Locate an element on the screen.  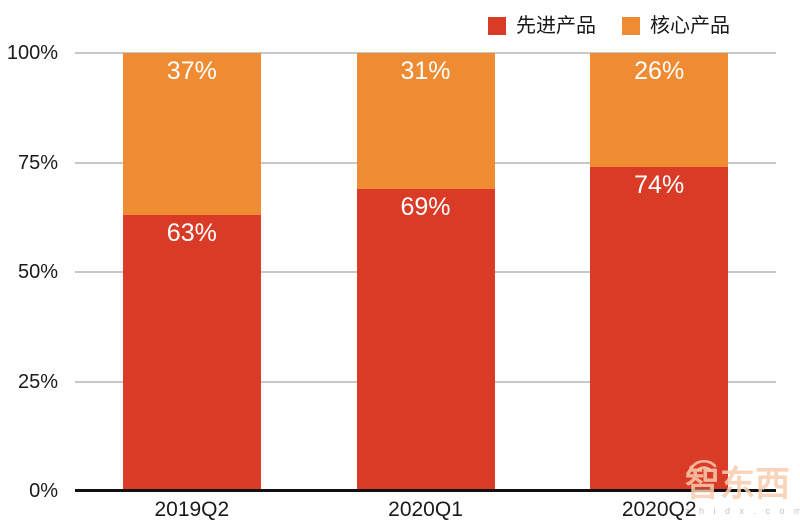
x-axis-label-2020Q2: 2020Q2 is located at coordinates (659, 509).